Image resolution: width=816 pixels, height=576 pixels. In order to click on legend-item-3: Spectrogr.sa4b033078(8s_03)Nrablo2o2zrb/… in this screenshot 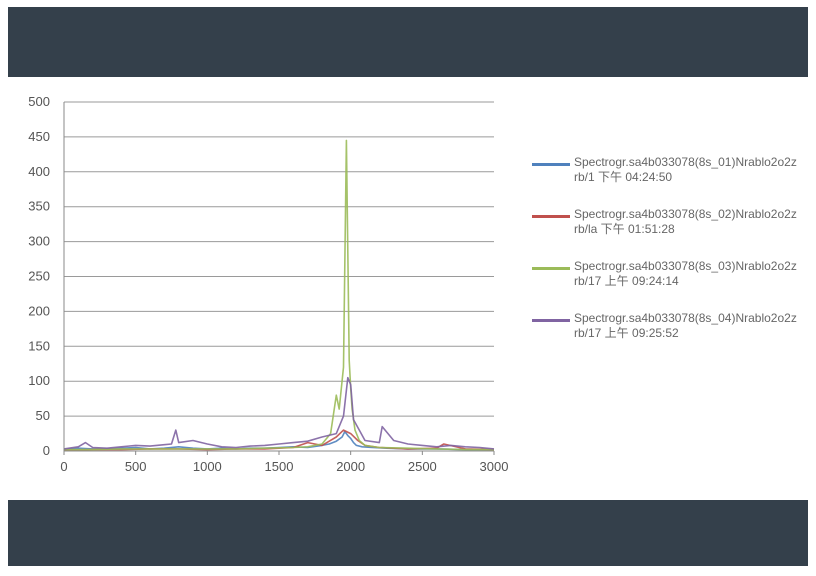, I will do `click(667, 274)`.